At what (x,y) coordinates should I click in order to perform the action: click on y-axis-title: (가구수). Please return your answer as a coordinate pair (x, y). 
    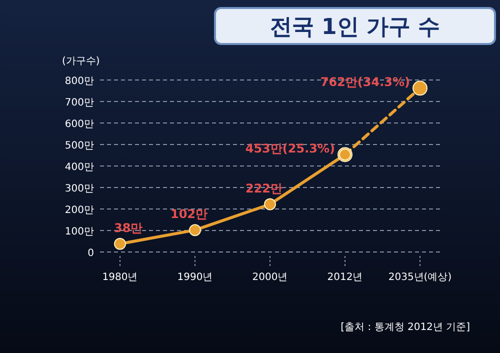
    Looking at the image, I should click on (81, 61).